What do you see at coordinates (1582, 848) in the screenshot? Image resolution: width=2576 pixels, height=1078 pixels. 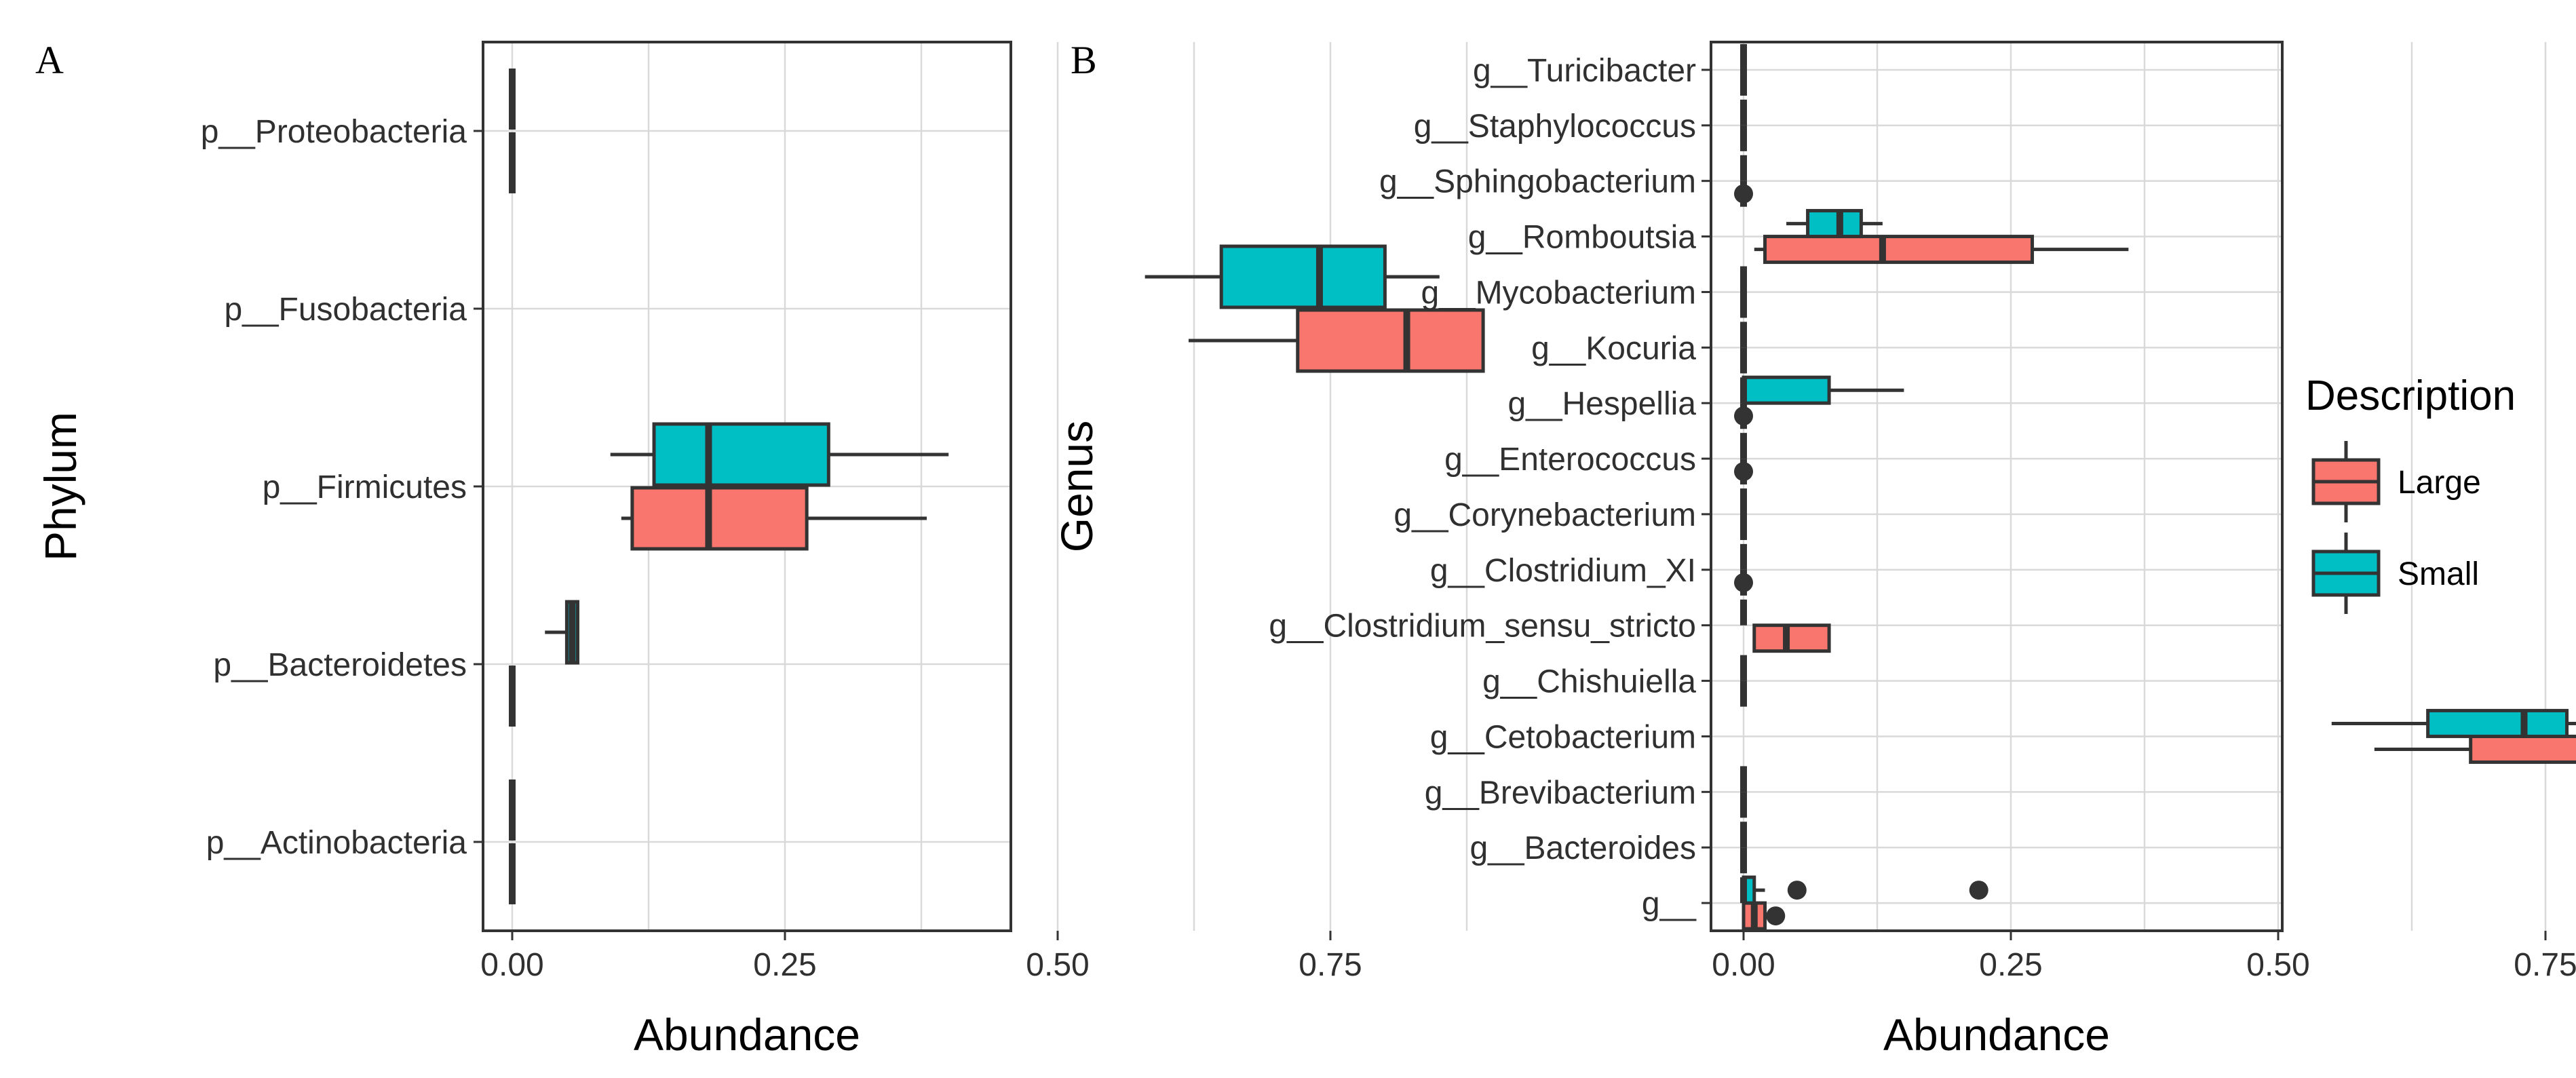 I see `panel-b-y-tick-label: g__Bacteroides` at bounding box center [1582, 848].